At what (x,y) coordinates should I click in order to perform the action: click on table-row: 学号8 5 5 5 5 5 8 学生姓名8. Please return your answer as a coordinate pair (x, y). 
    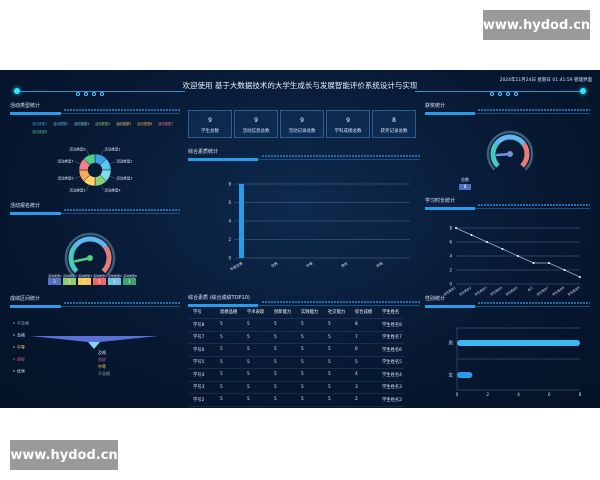
    Looking at the image, I should click on (296, 325).